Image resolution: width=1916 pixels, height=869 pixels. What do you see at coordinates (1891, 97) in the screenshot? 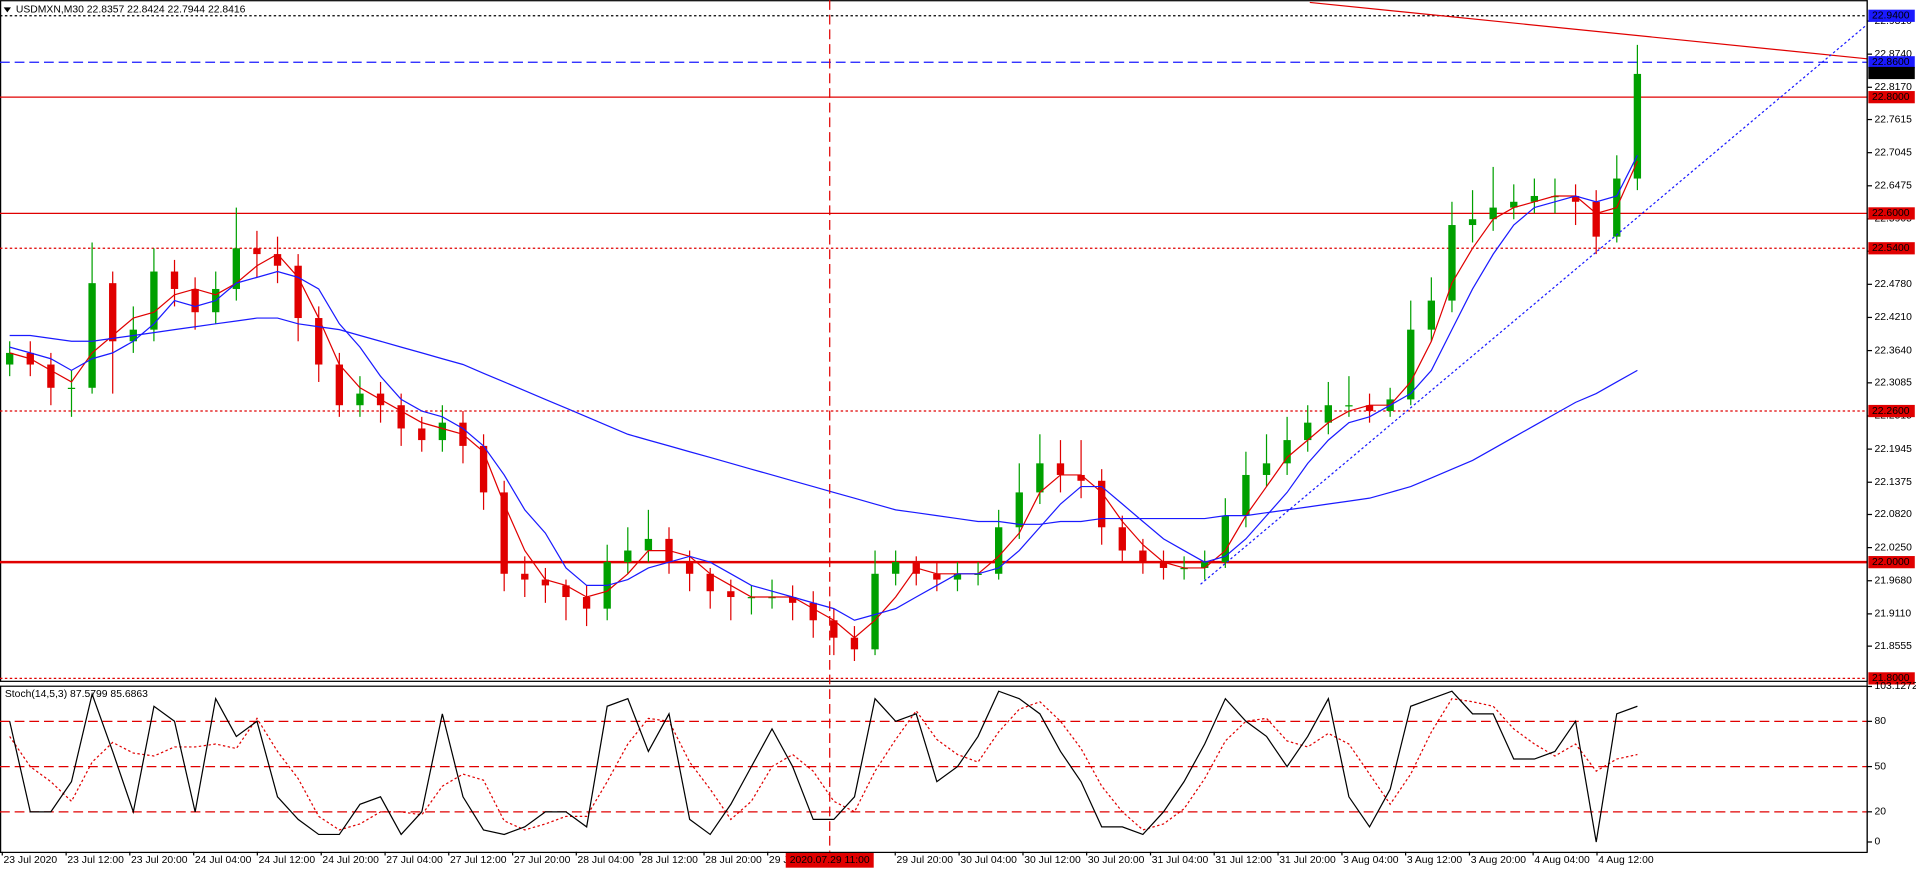
I see `price-label: 22.8000` at bounding box center [1891, 97].